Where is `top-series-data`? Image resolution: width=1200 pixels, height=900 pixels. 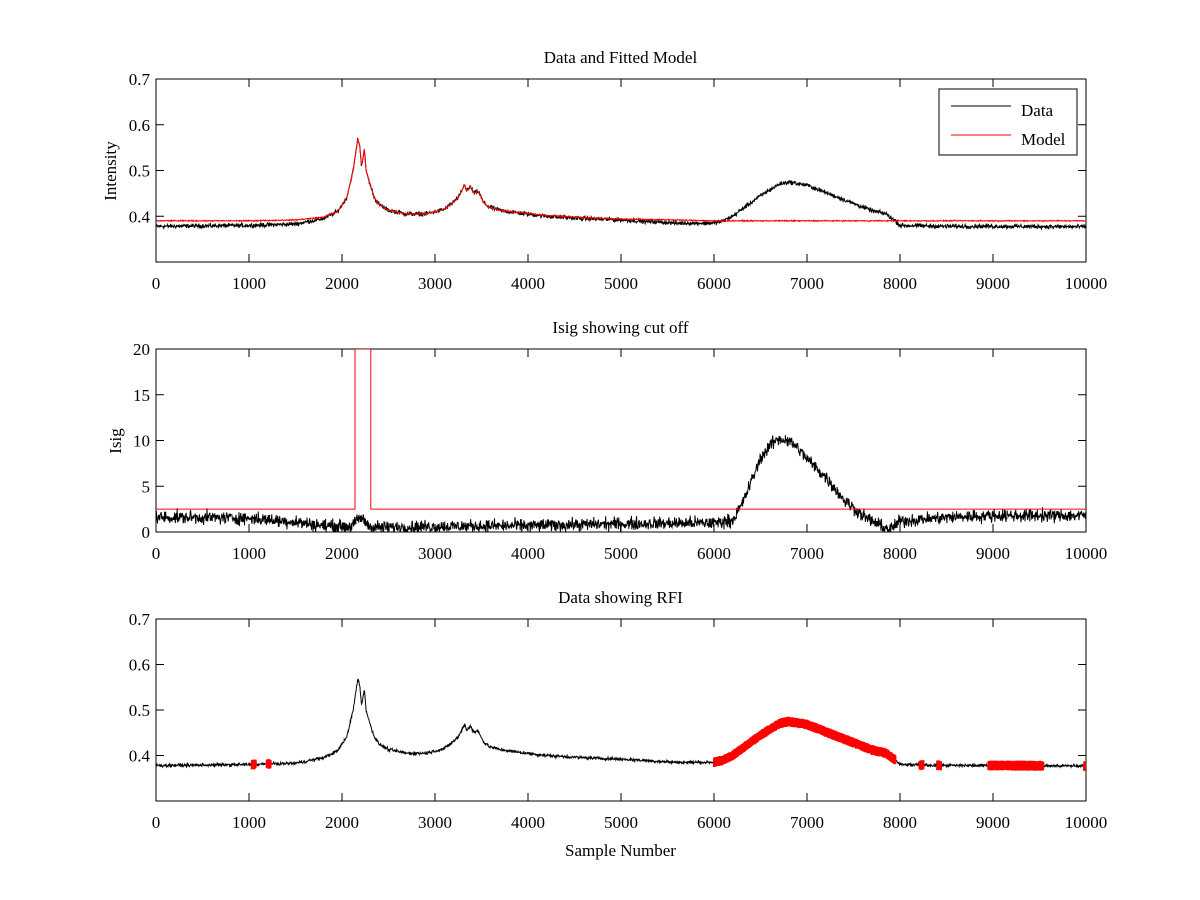
top-series-data is located at coordinates (621, 184).